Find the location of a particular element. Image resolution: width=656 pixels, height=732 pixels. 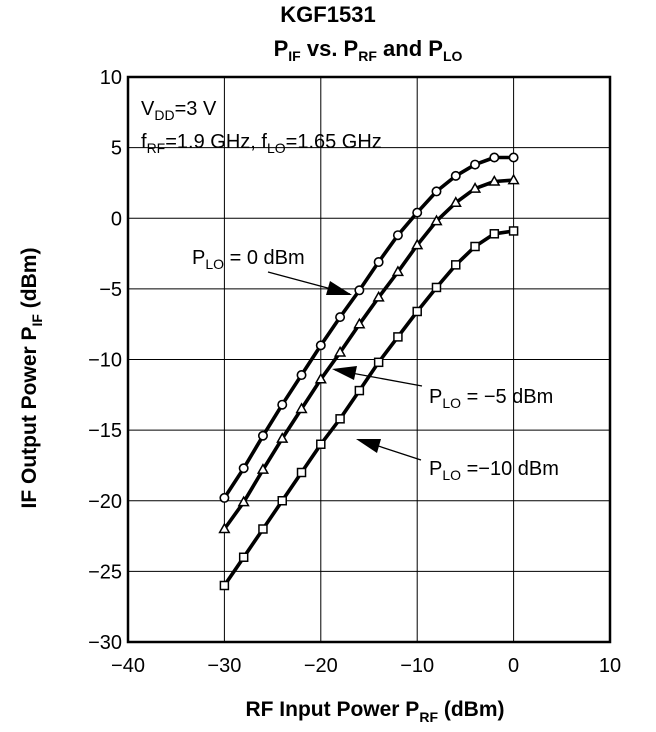

callout-plo-minus10: PLO =−10 dBm is located at coordinates (457, 461).